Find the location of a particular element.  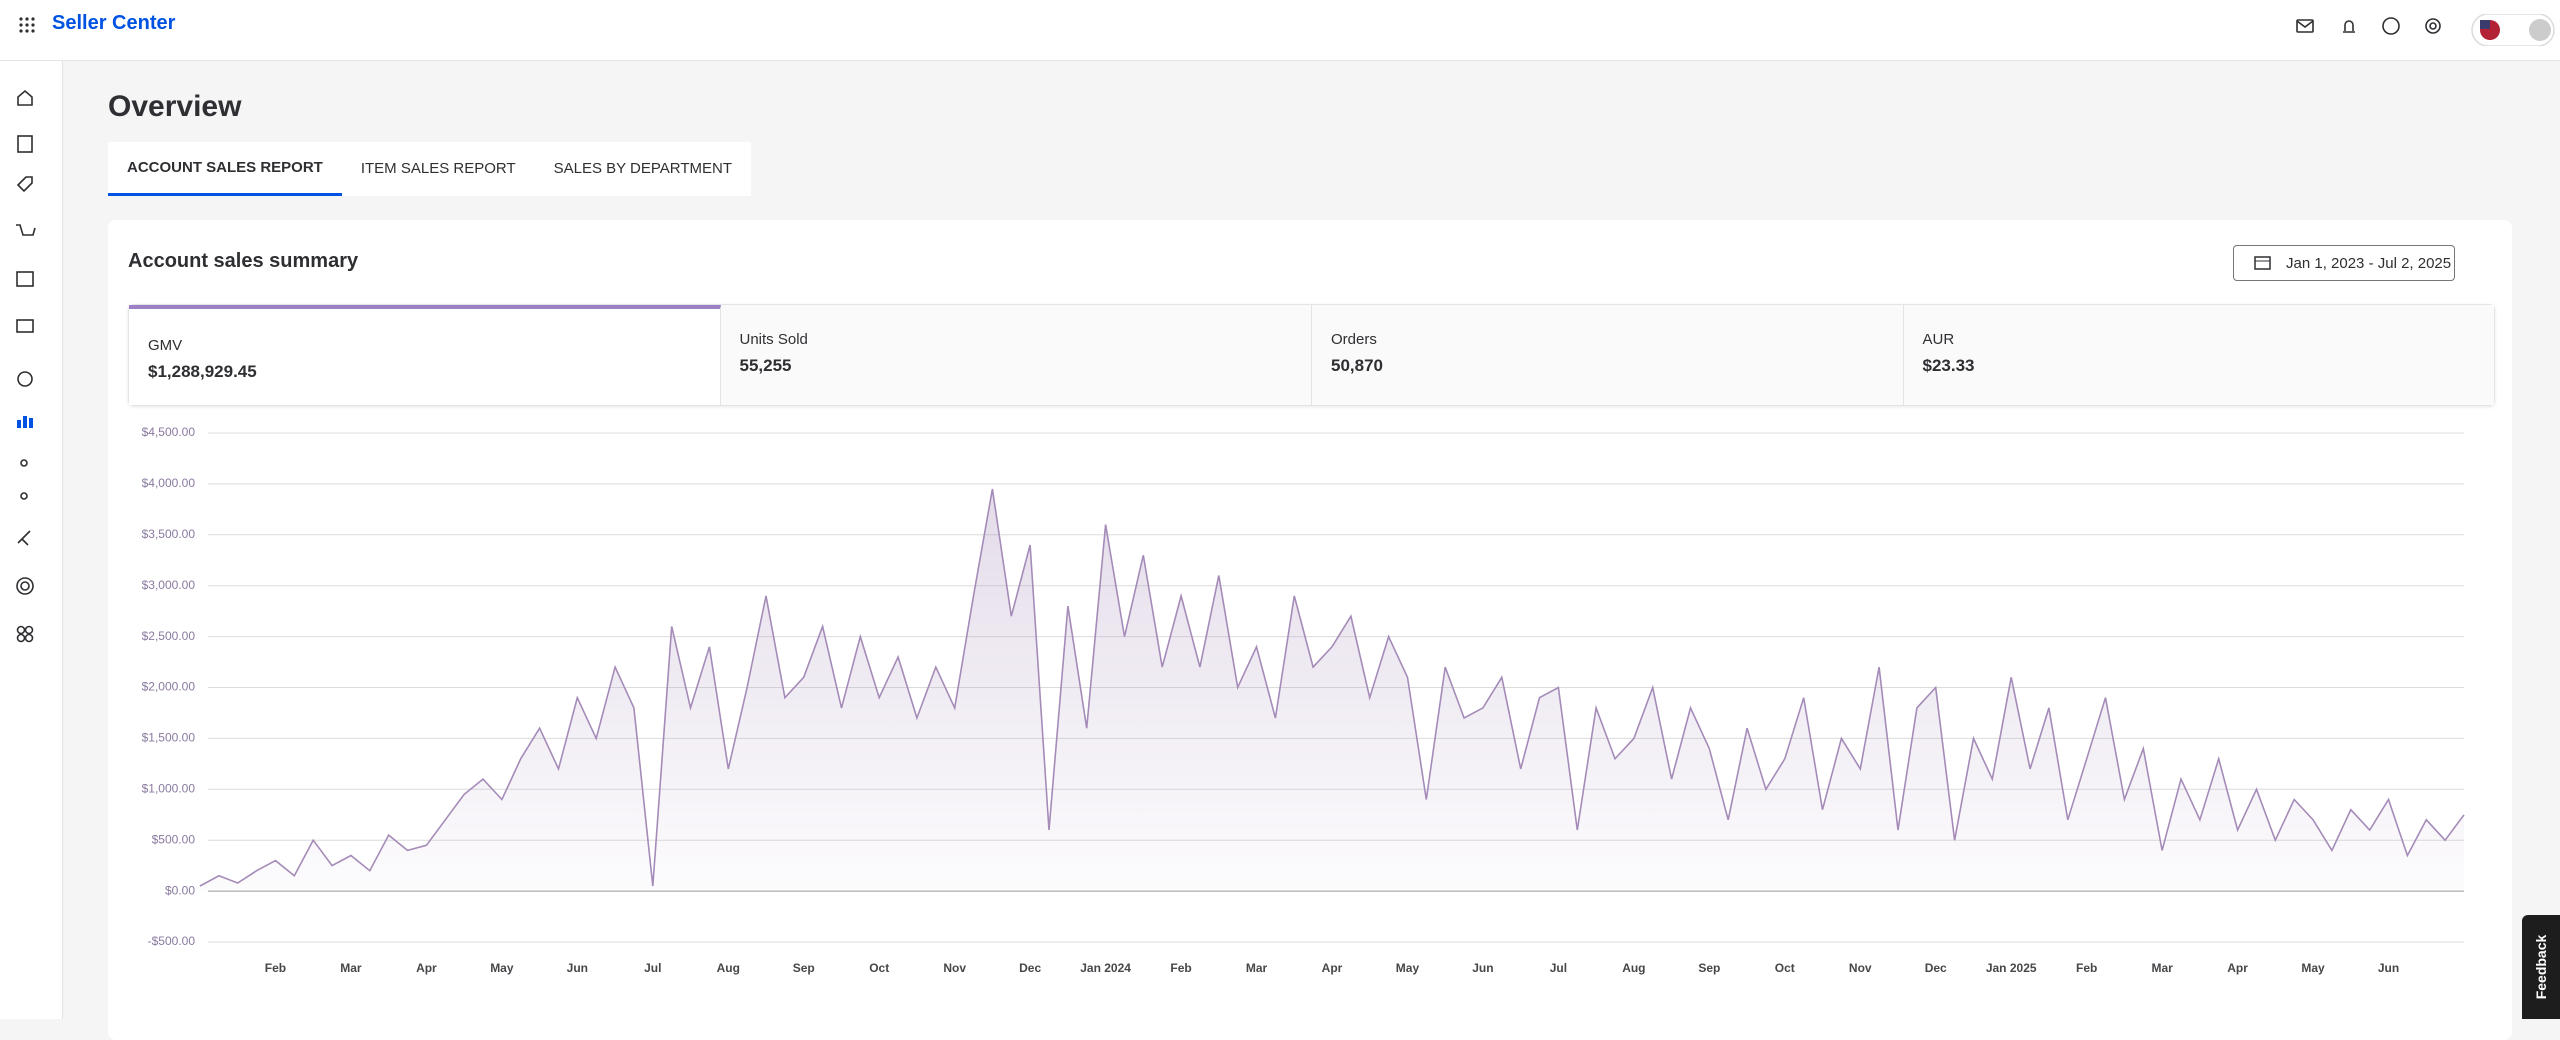

metric: GMV $1,288,929.45 is located at coordinates (425, 355).